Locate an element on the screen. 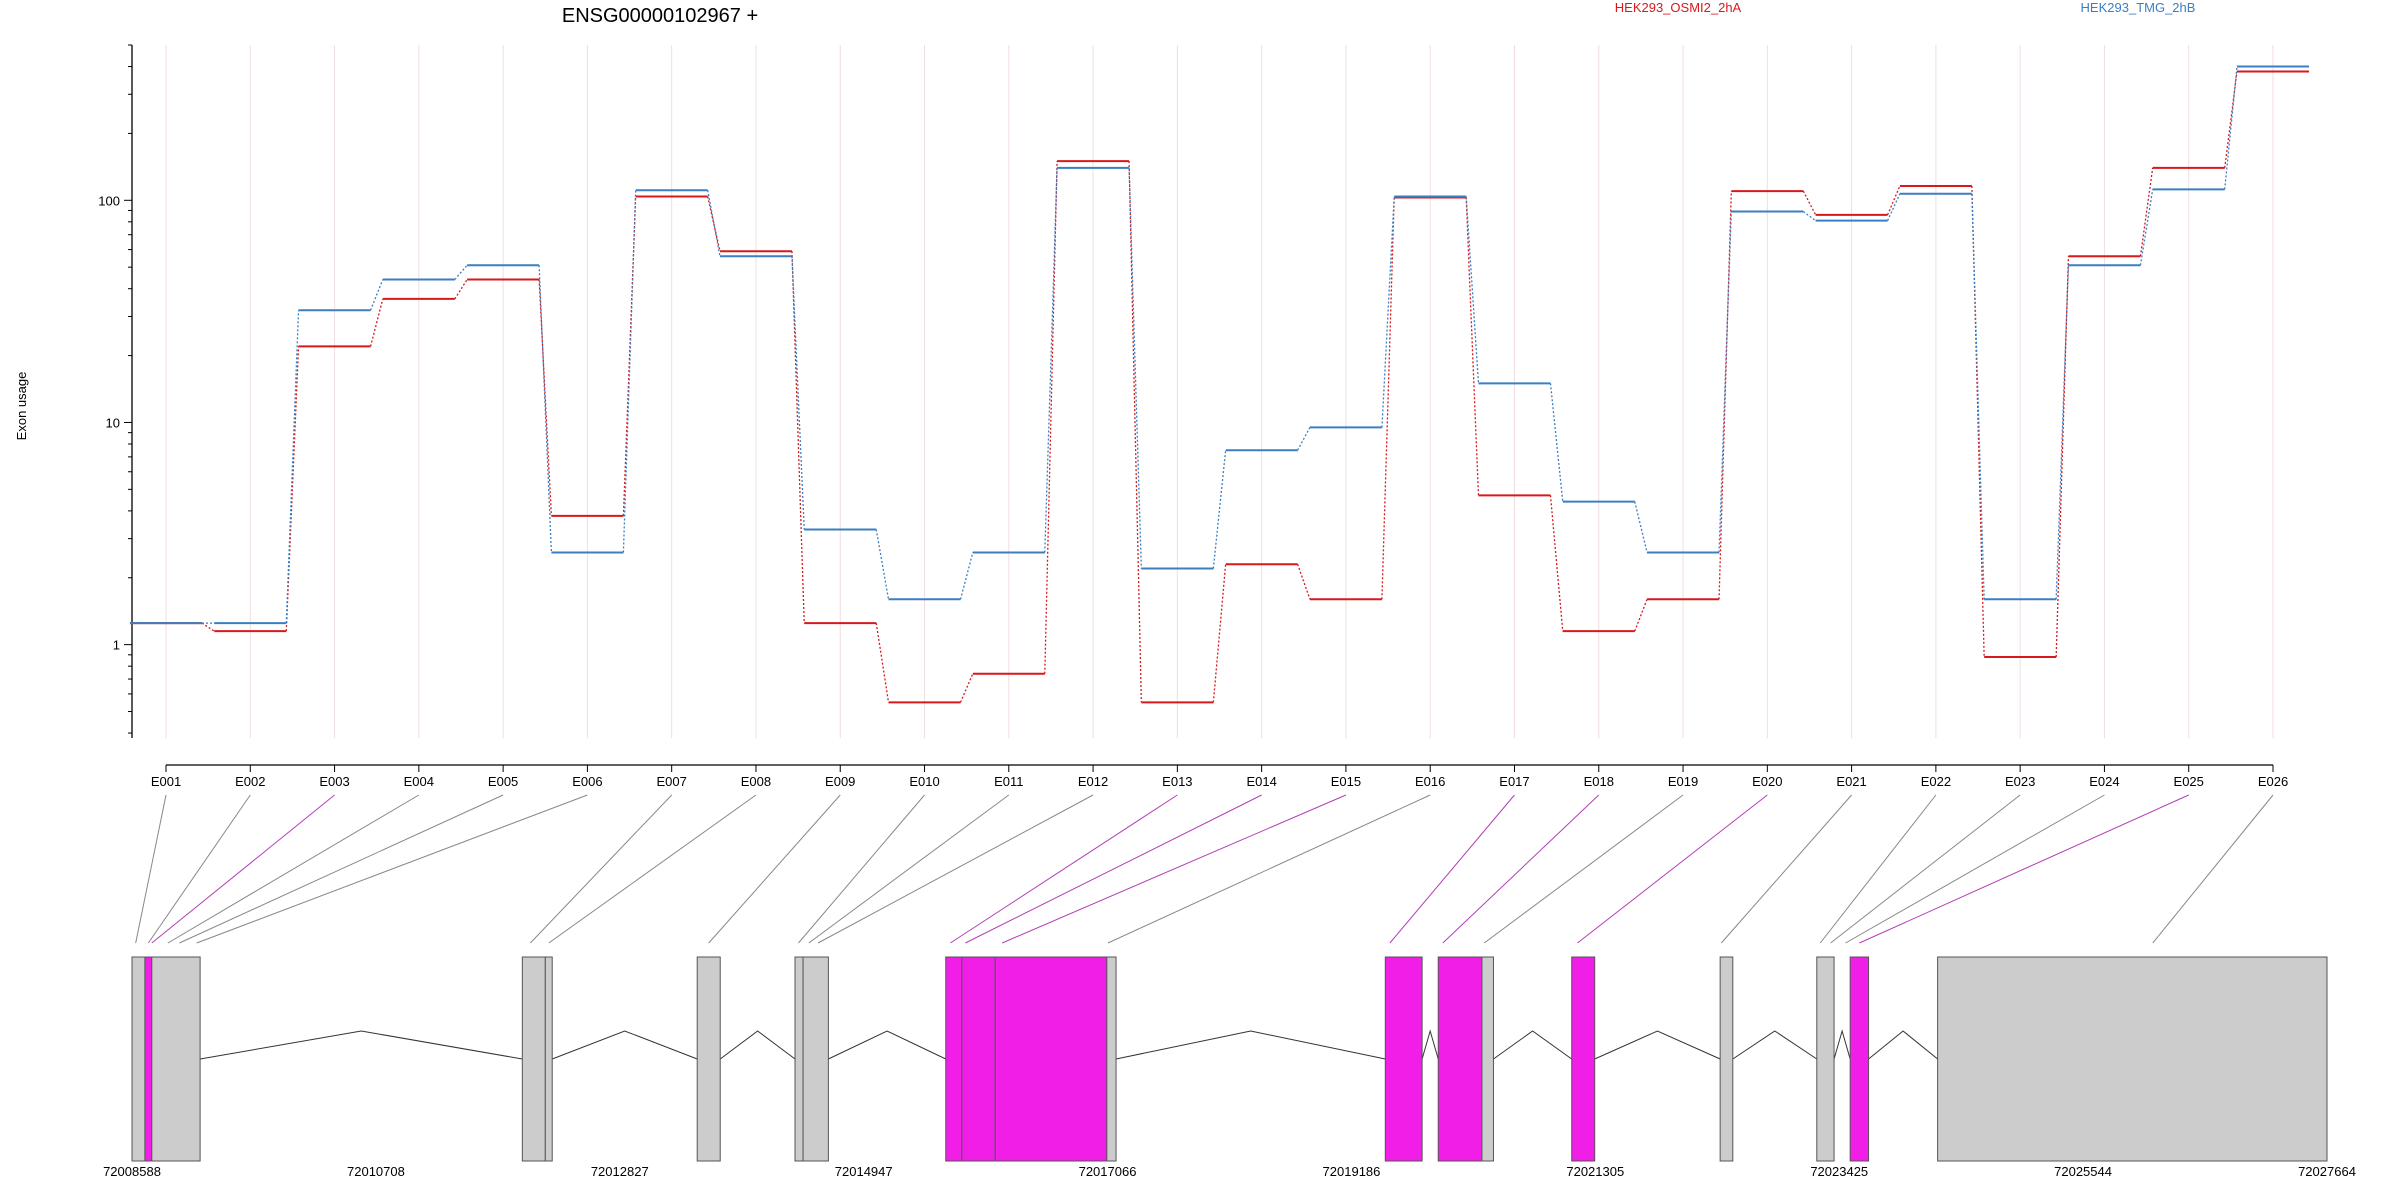  x-tick-label: E008 is located at coordinates (756, 781).